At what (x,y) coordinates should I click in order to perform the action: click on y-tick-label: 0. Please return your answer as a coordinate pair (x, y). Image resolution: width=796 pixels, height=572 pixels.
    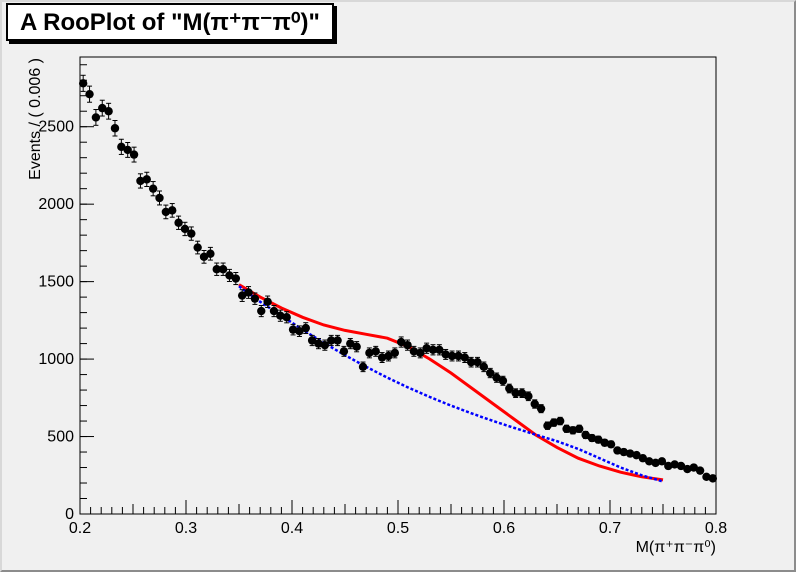
    Looking at the image, I should click on (69, 514).